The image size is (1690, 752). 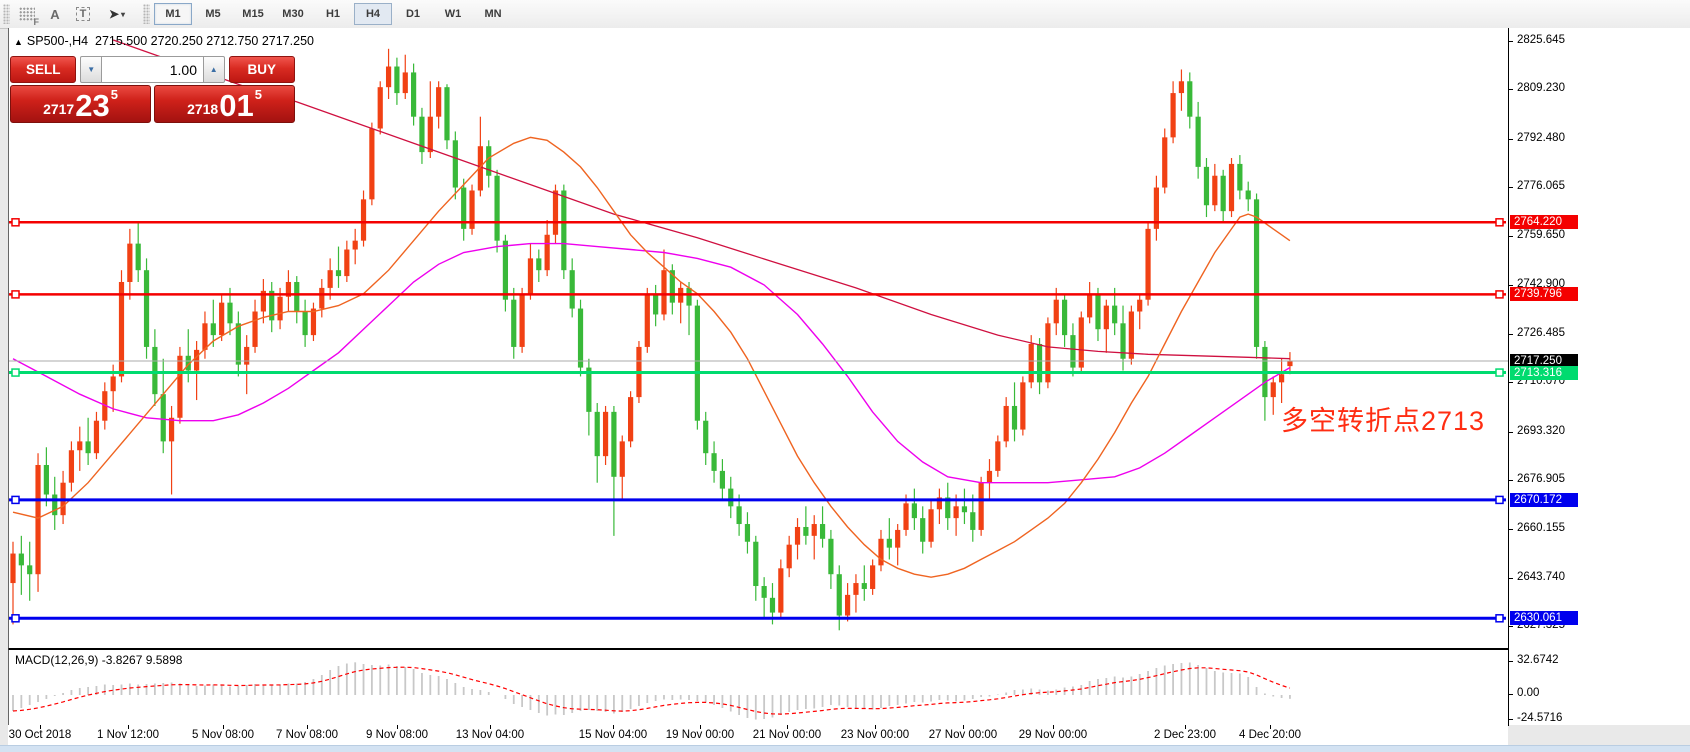 What do you see at coordinates (493, 14) in the screenshot?
I see `timeframe-button-mn: MN` at bounding box center [493, 14].